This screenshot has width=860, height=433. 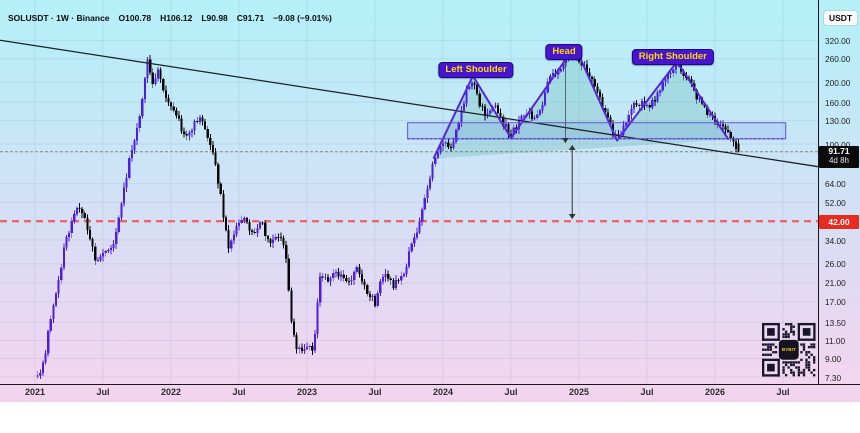 What do you see at coordinates (838, 102) in the screenshot?
I see `price-tick-label: 160.00` at bounding box center [838, 102].